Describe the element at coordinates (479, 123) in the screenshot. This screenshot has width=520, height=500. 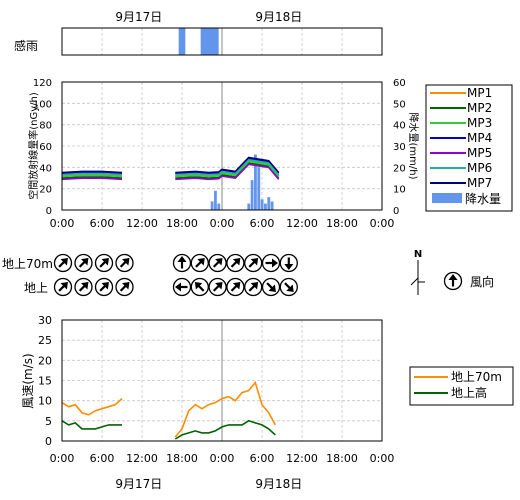
I see `legend-text: MP3` at that location.